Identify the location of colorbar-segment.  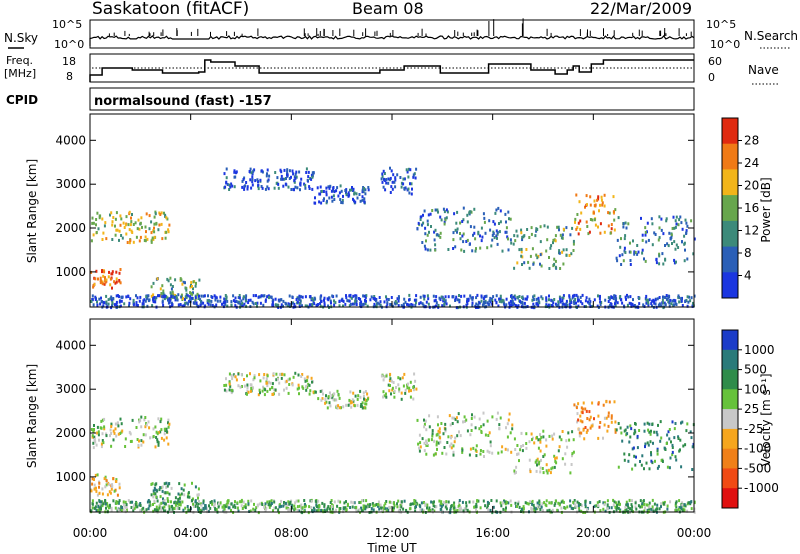
(730, 419).